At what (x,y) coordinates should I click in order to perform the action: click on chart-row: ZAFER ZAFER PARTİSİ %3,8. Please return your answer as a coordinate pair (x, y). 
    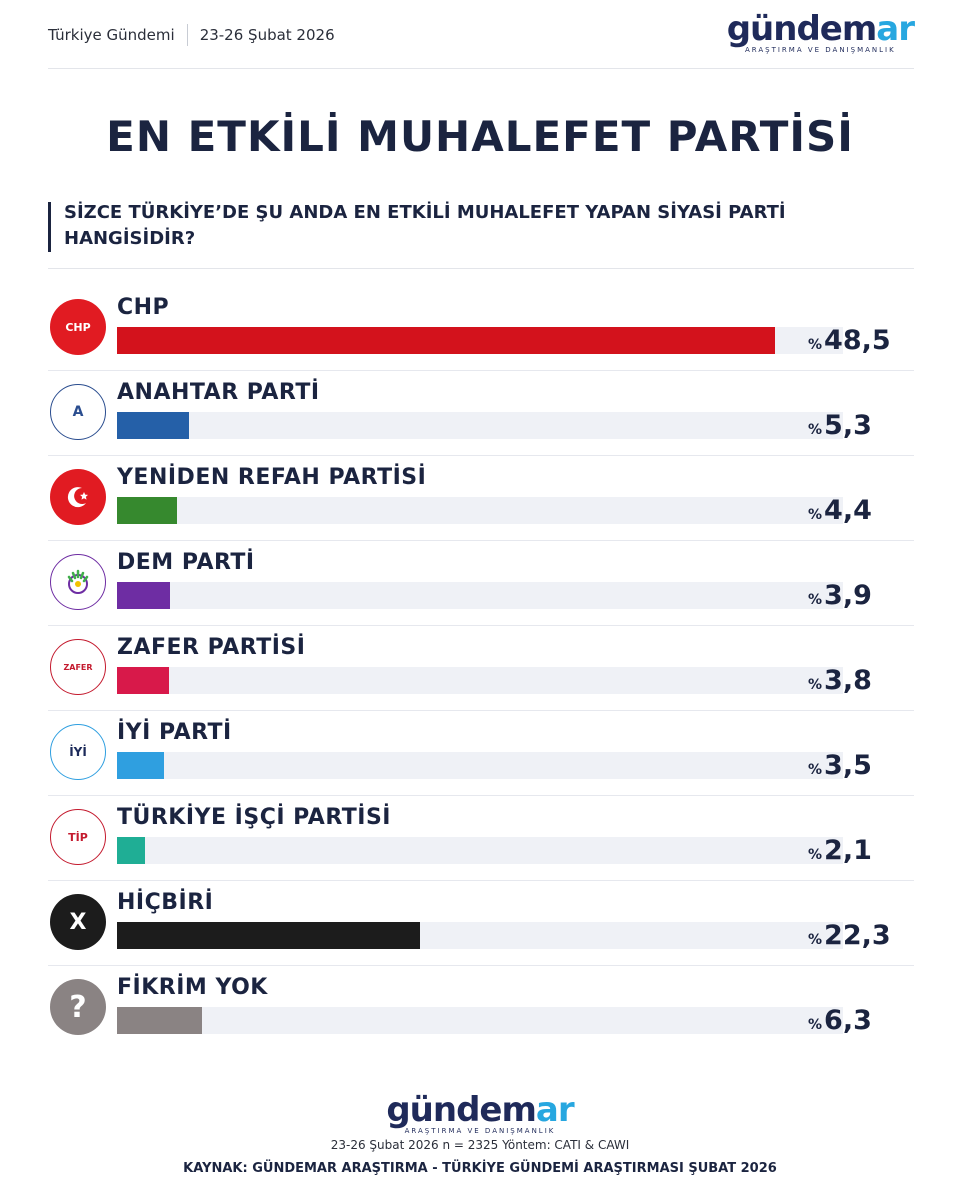
    Looking at the image, I should click on (481, 668).